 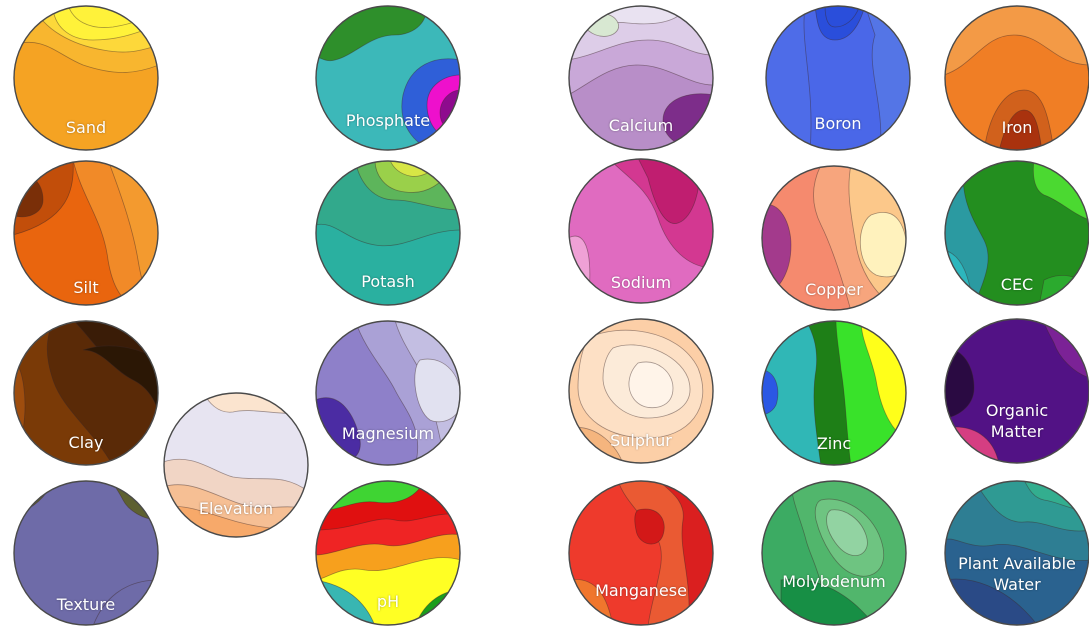 I want to click on organic-matter-zone, so click(x=960, y=383).